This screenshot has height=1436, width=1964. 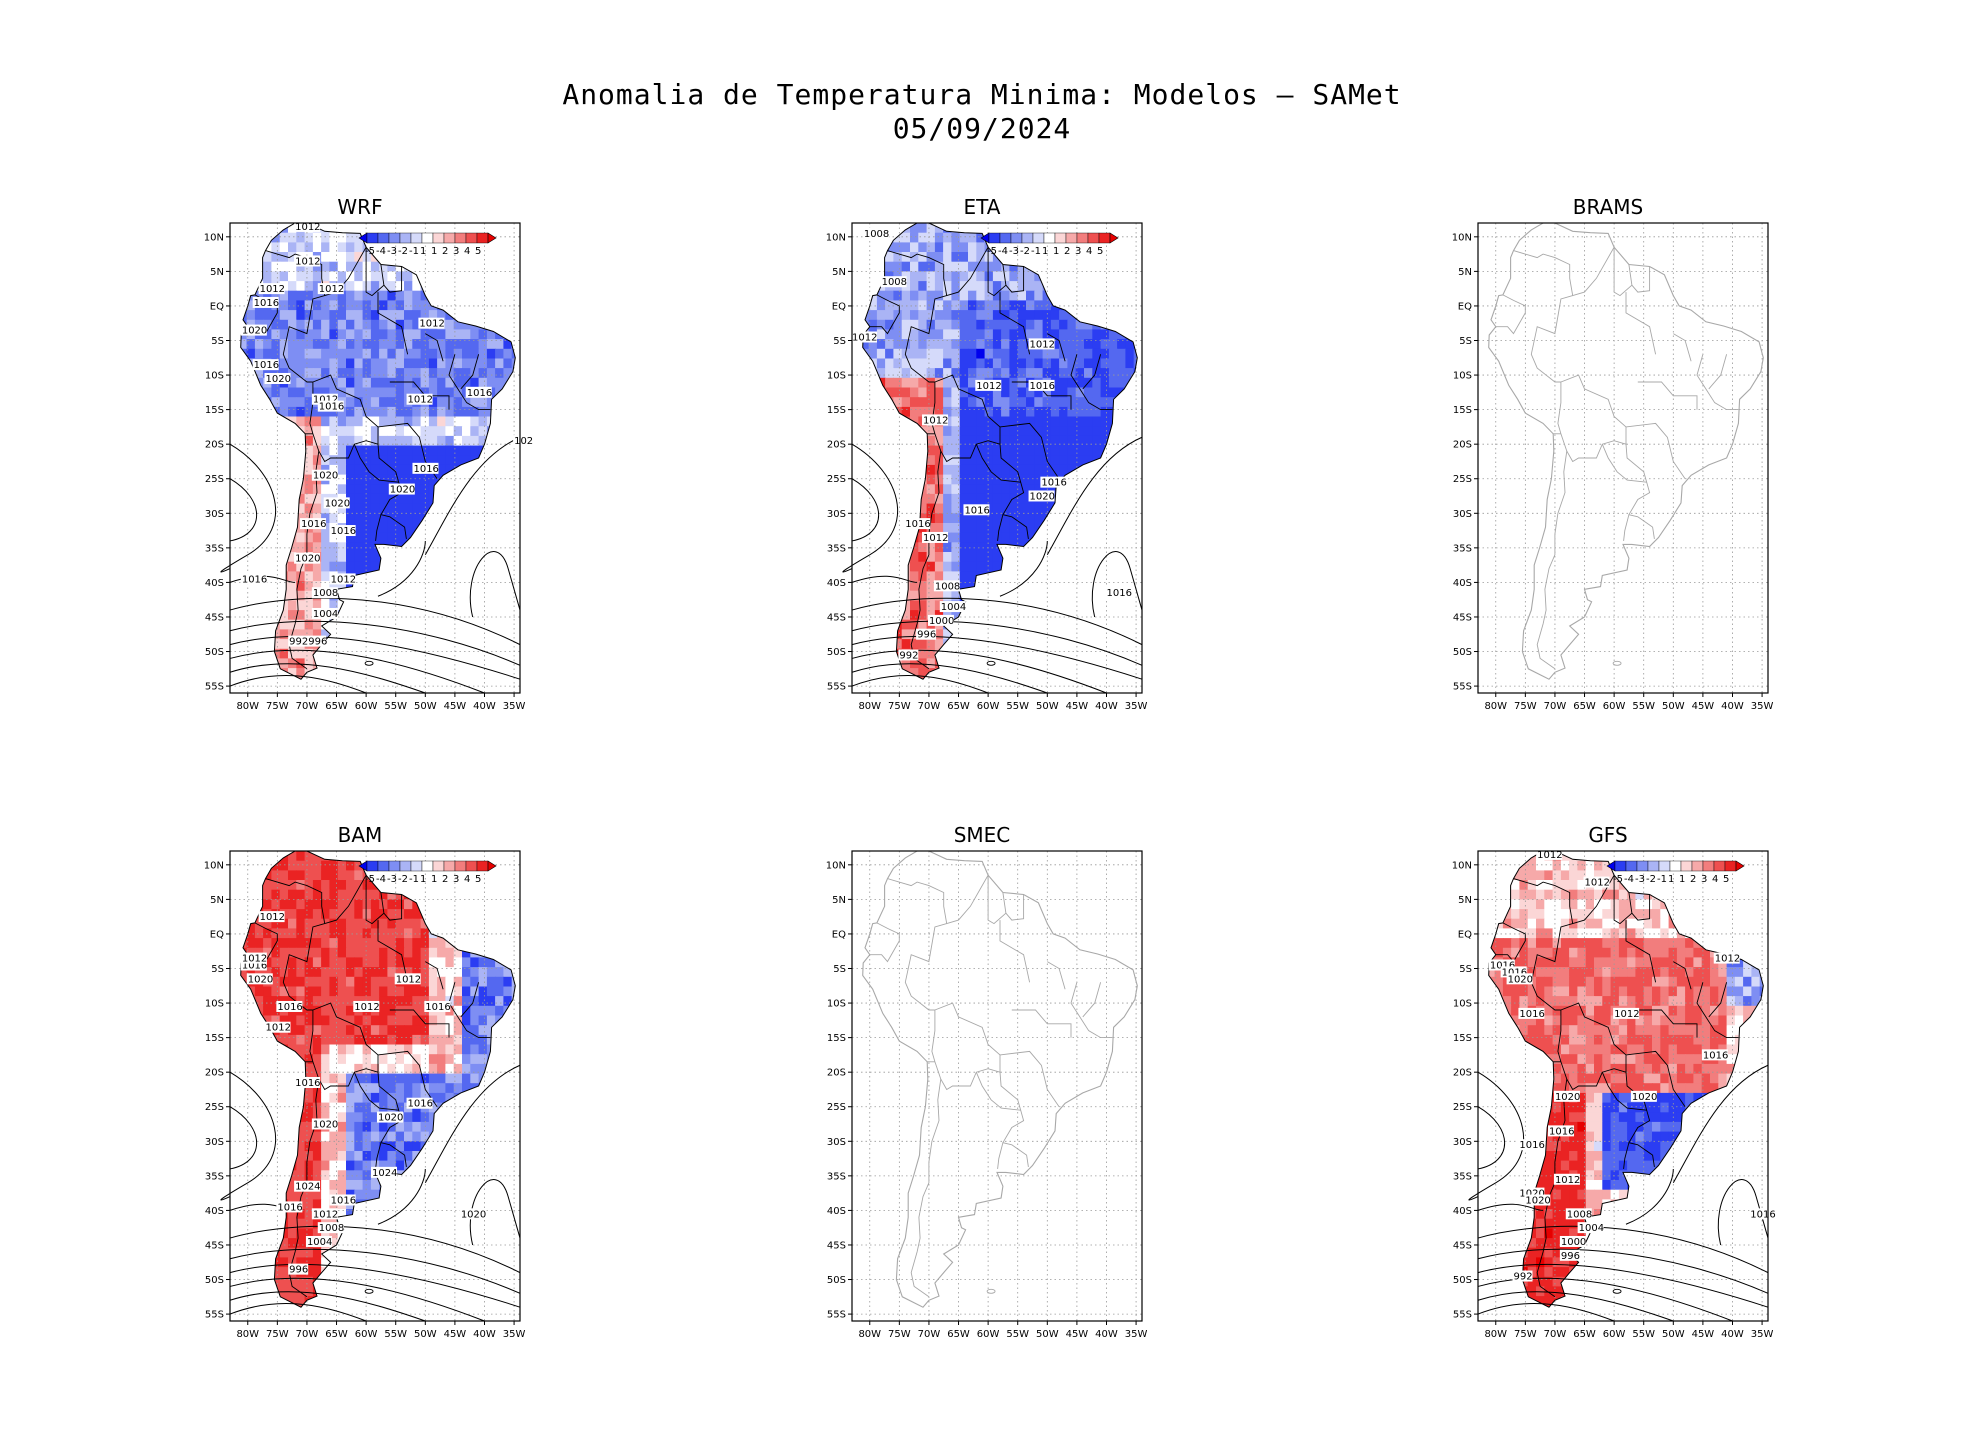 What do you see at coordinates (214, 376) in the screenshot?
I see `lat-label: 10S` at bounding box center [214, 376].